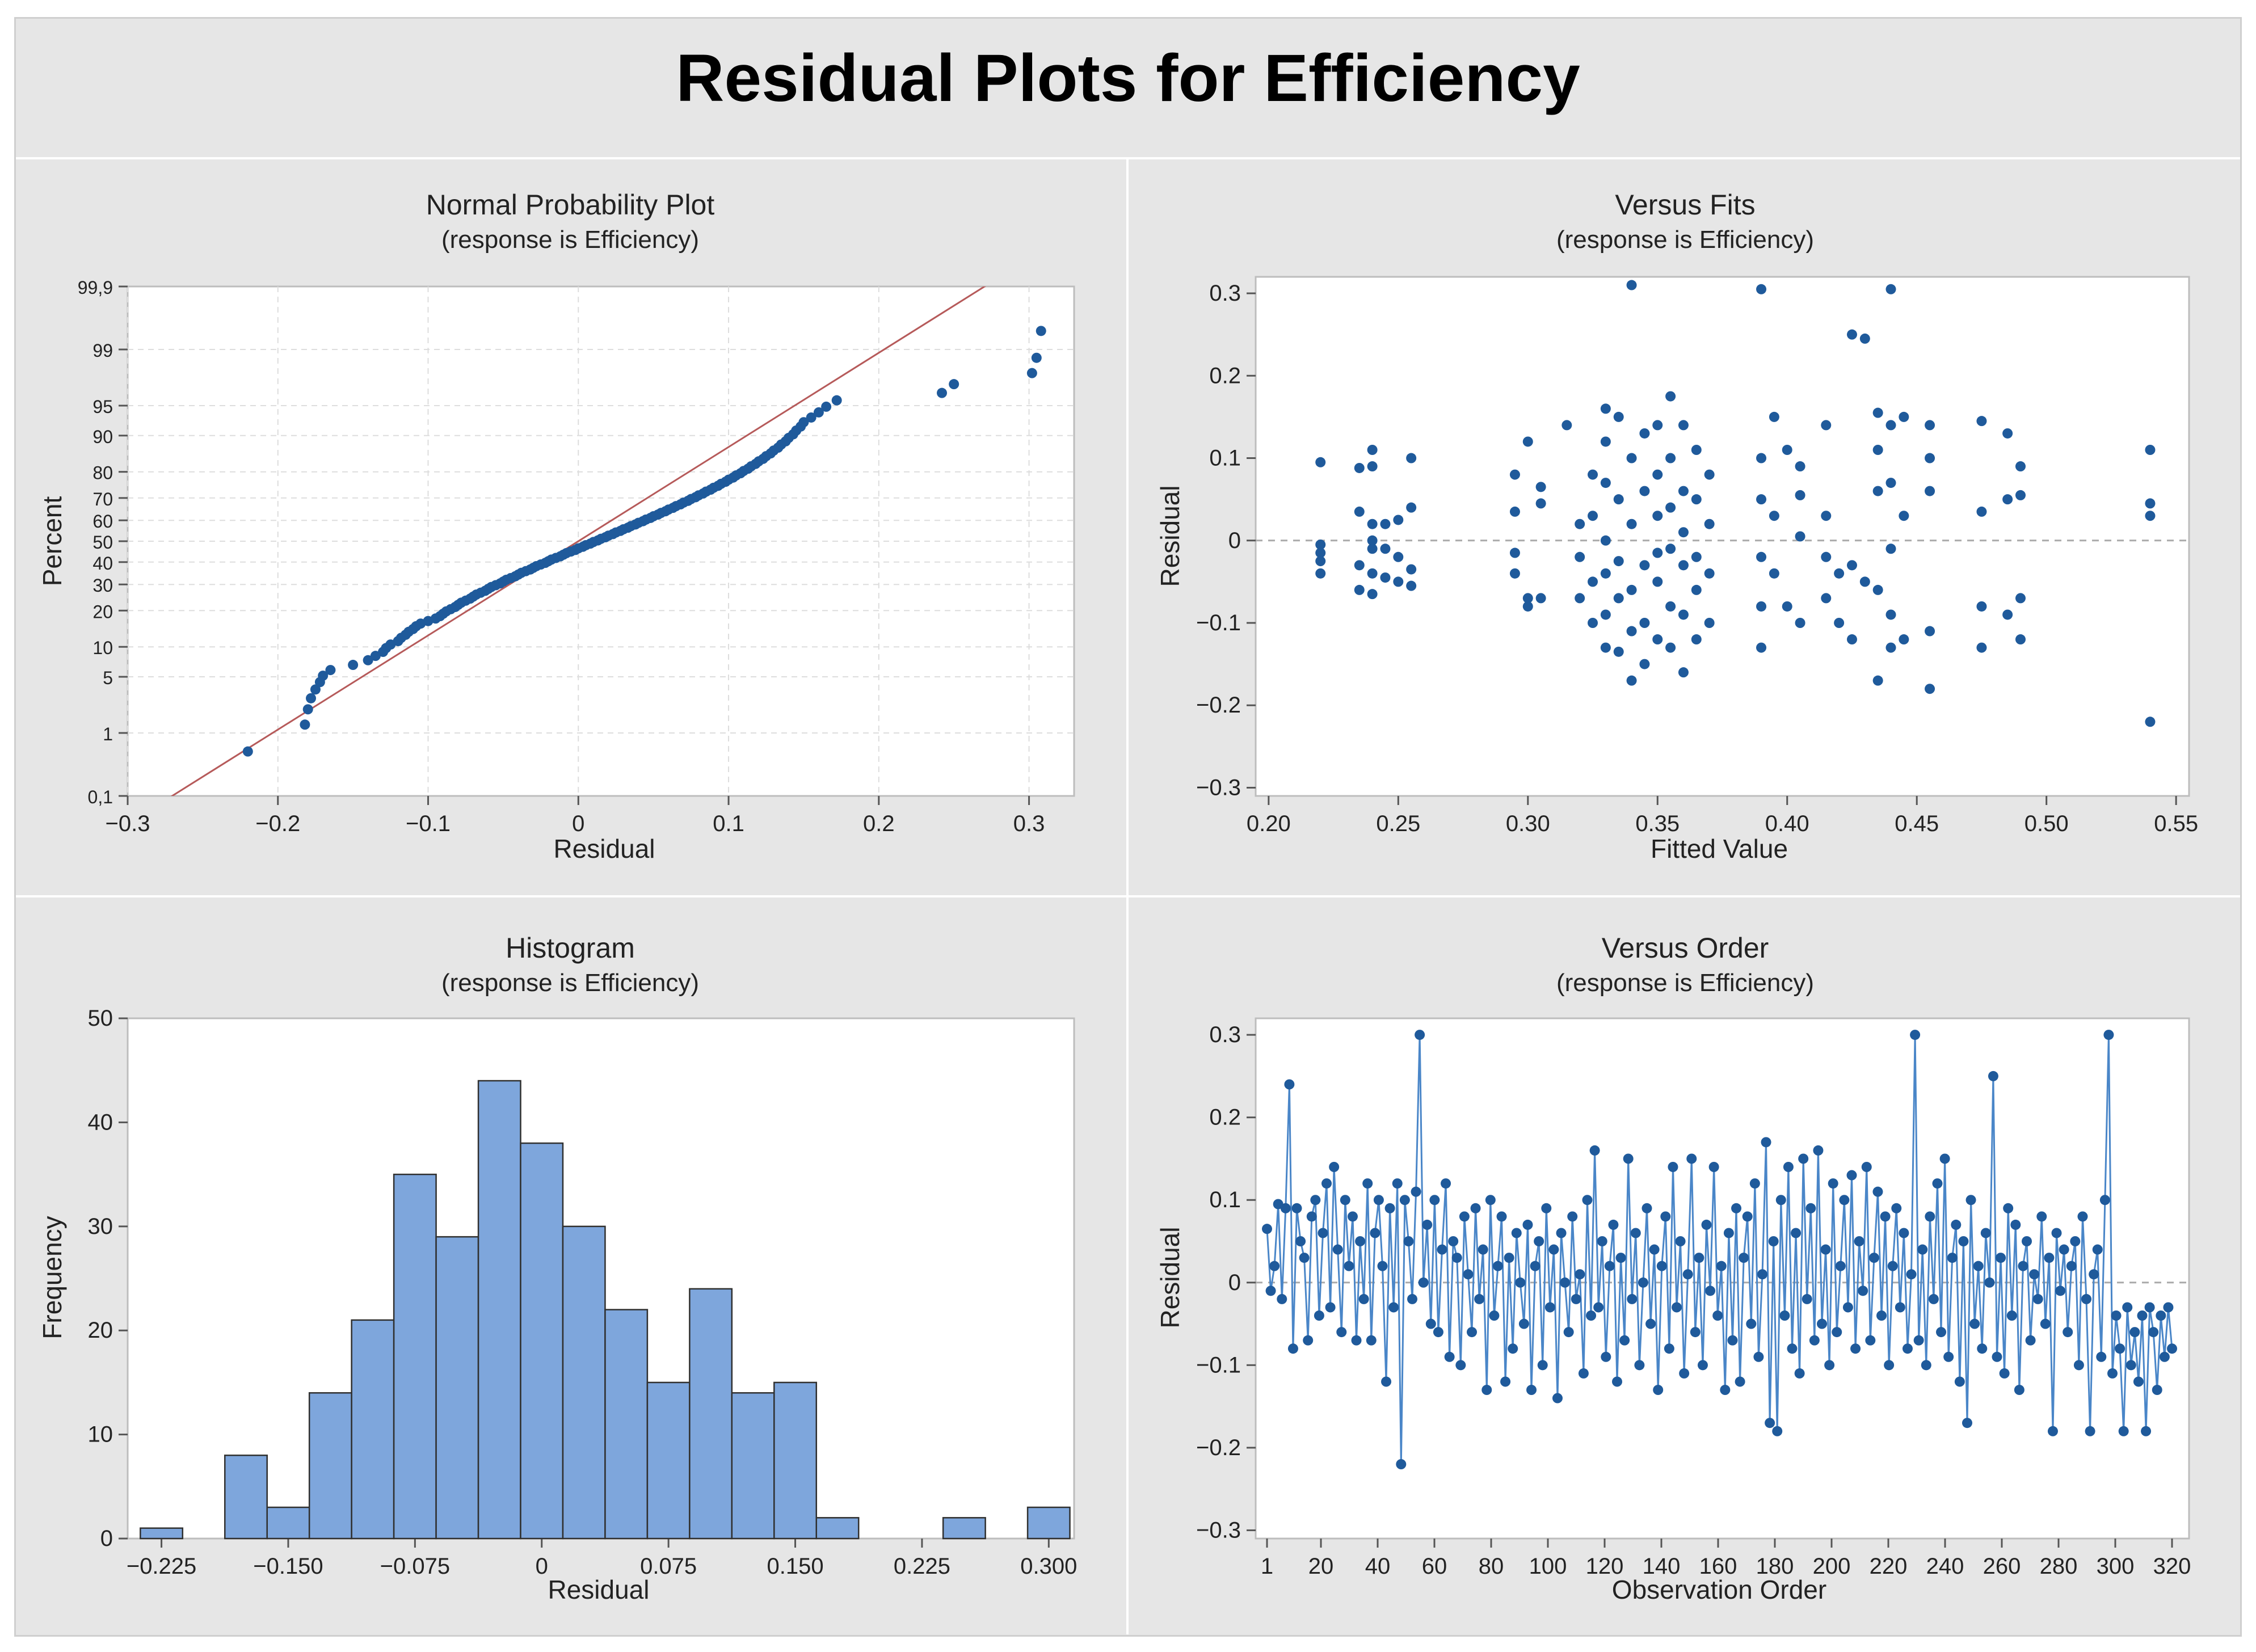 Image resolution: width=2256 pixels, height=1652 pixels. I want to click on normal-probability-x-tick-label: 0.2, so click(879, 823).